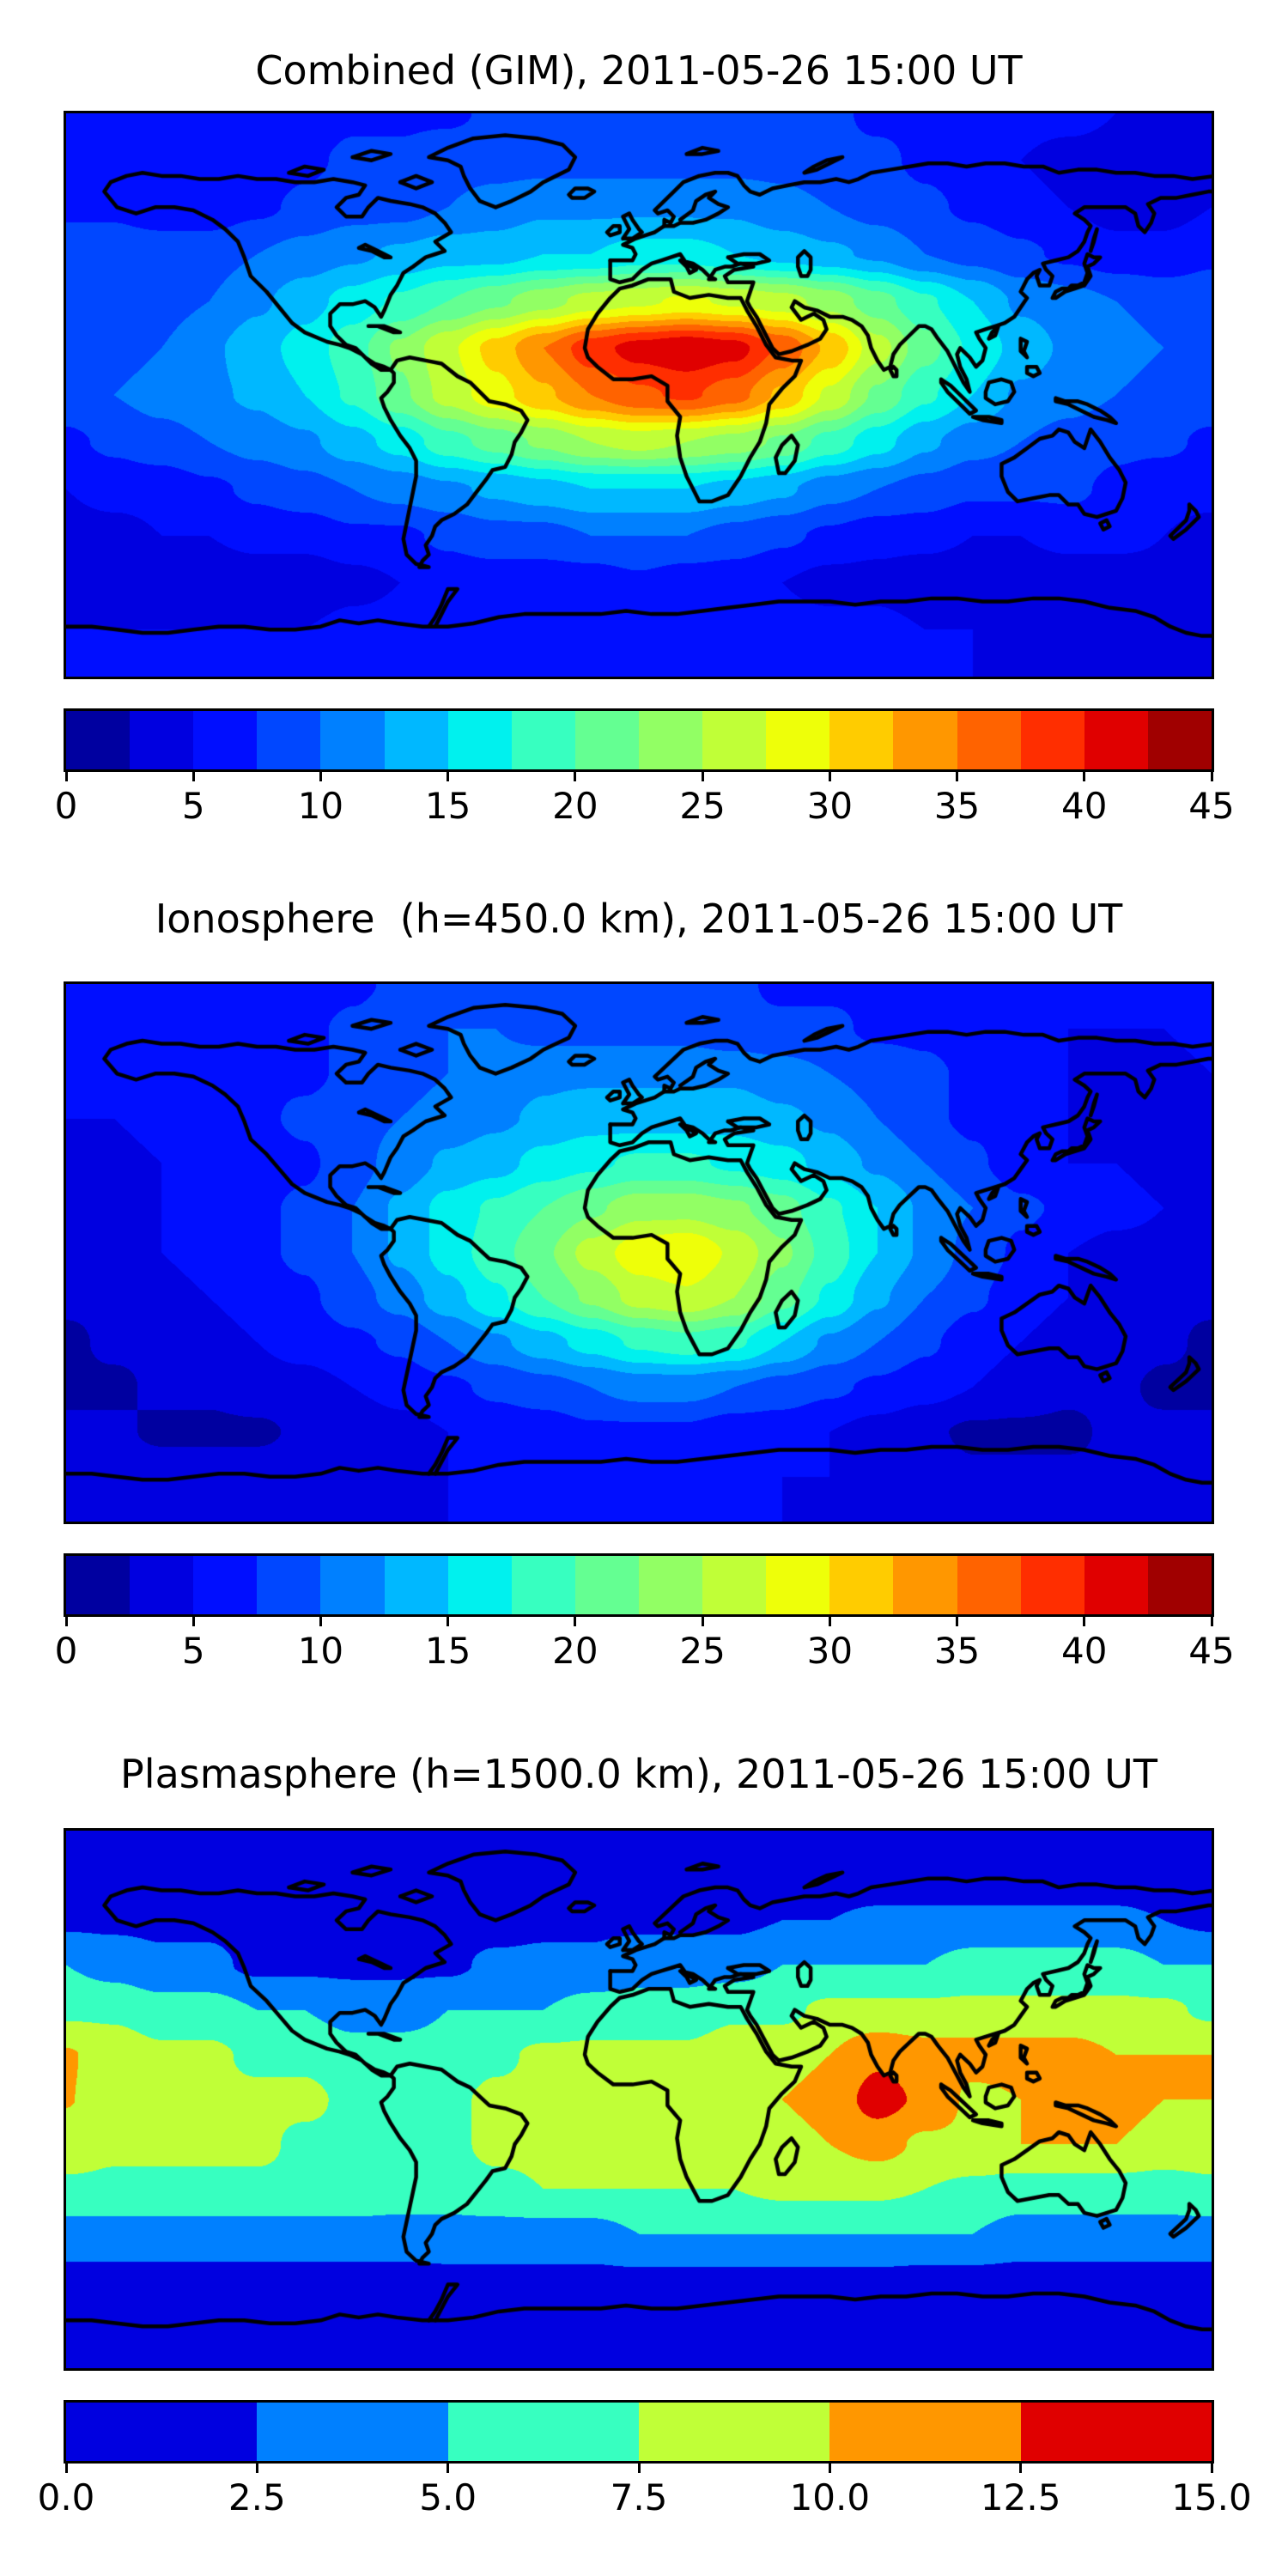 The image size is (1288, 2576). Describe the element at coordinates (639, 70) in the screenshot. I see `map-title-combined: Combined (GIM), 2011-05-26 15:00 UT` at that location.